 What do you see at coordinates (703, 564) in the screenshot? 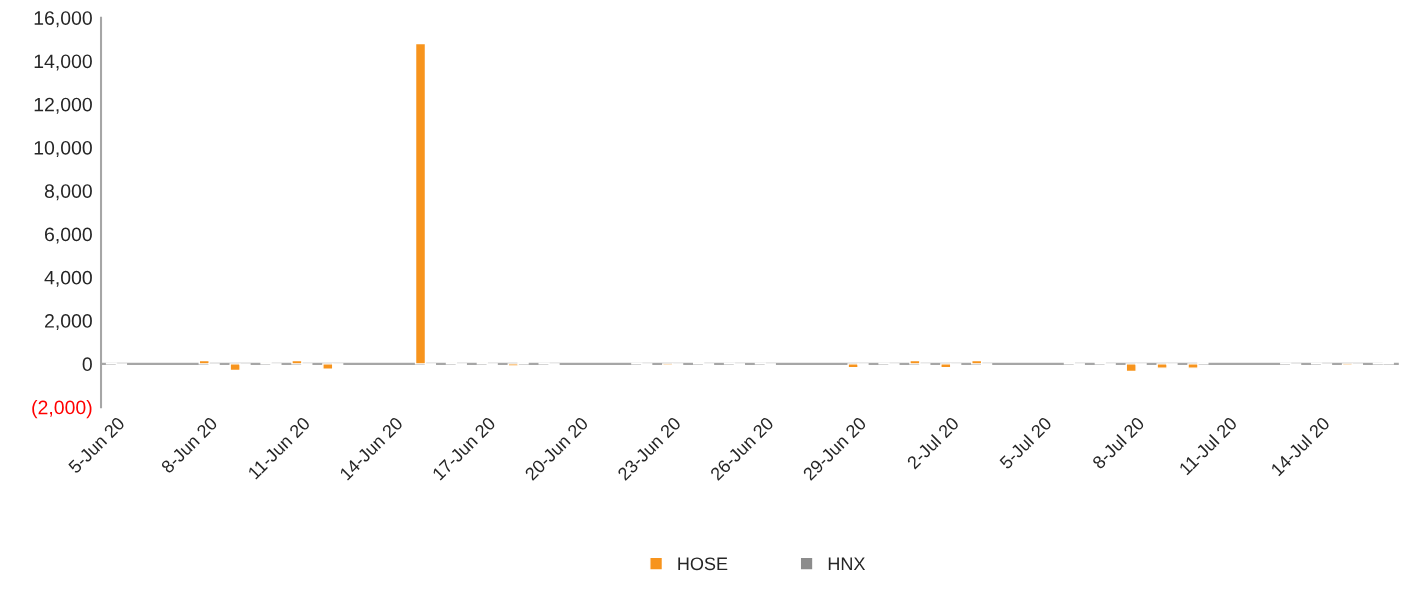
I see `legend-label: HOSE` at bounding box center [703, 564].